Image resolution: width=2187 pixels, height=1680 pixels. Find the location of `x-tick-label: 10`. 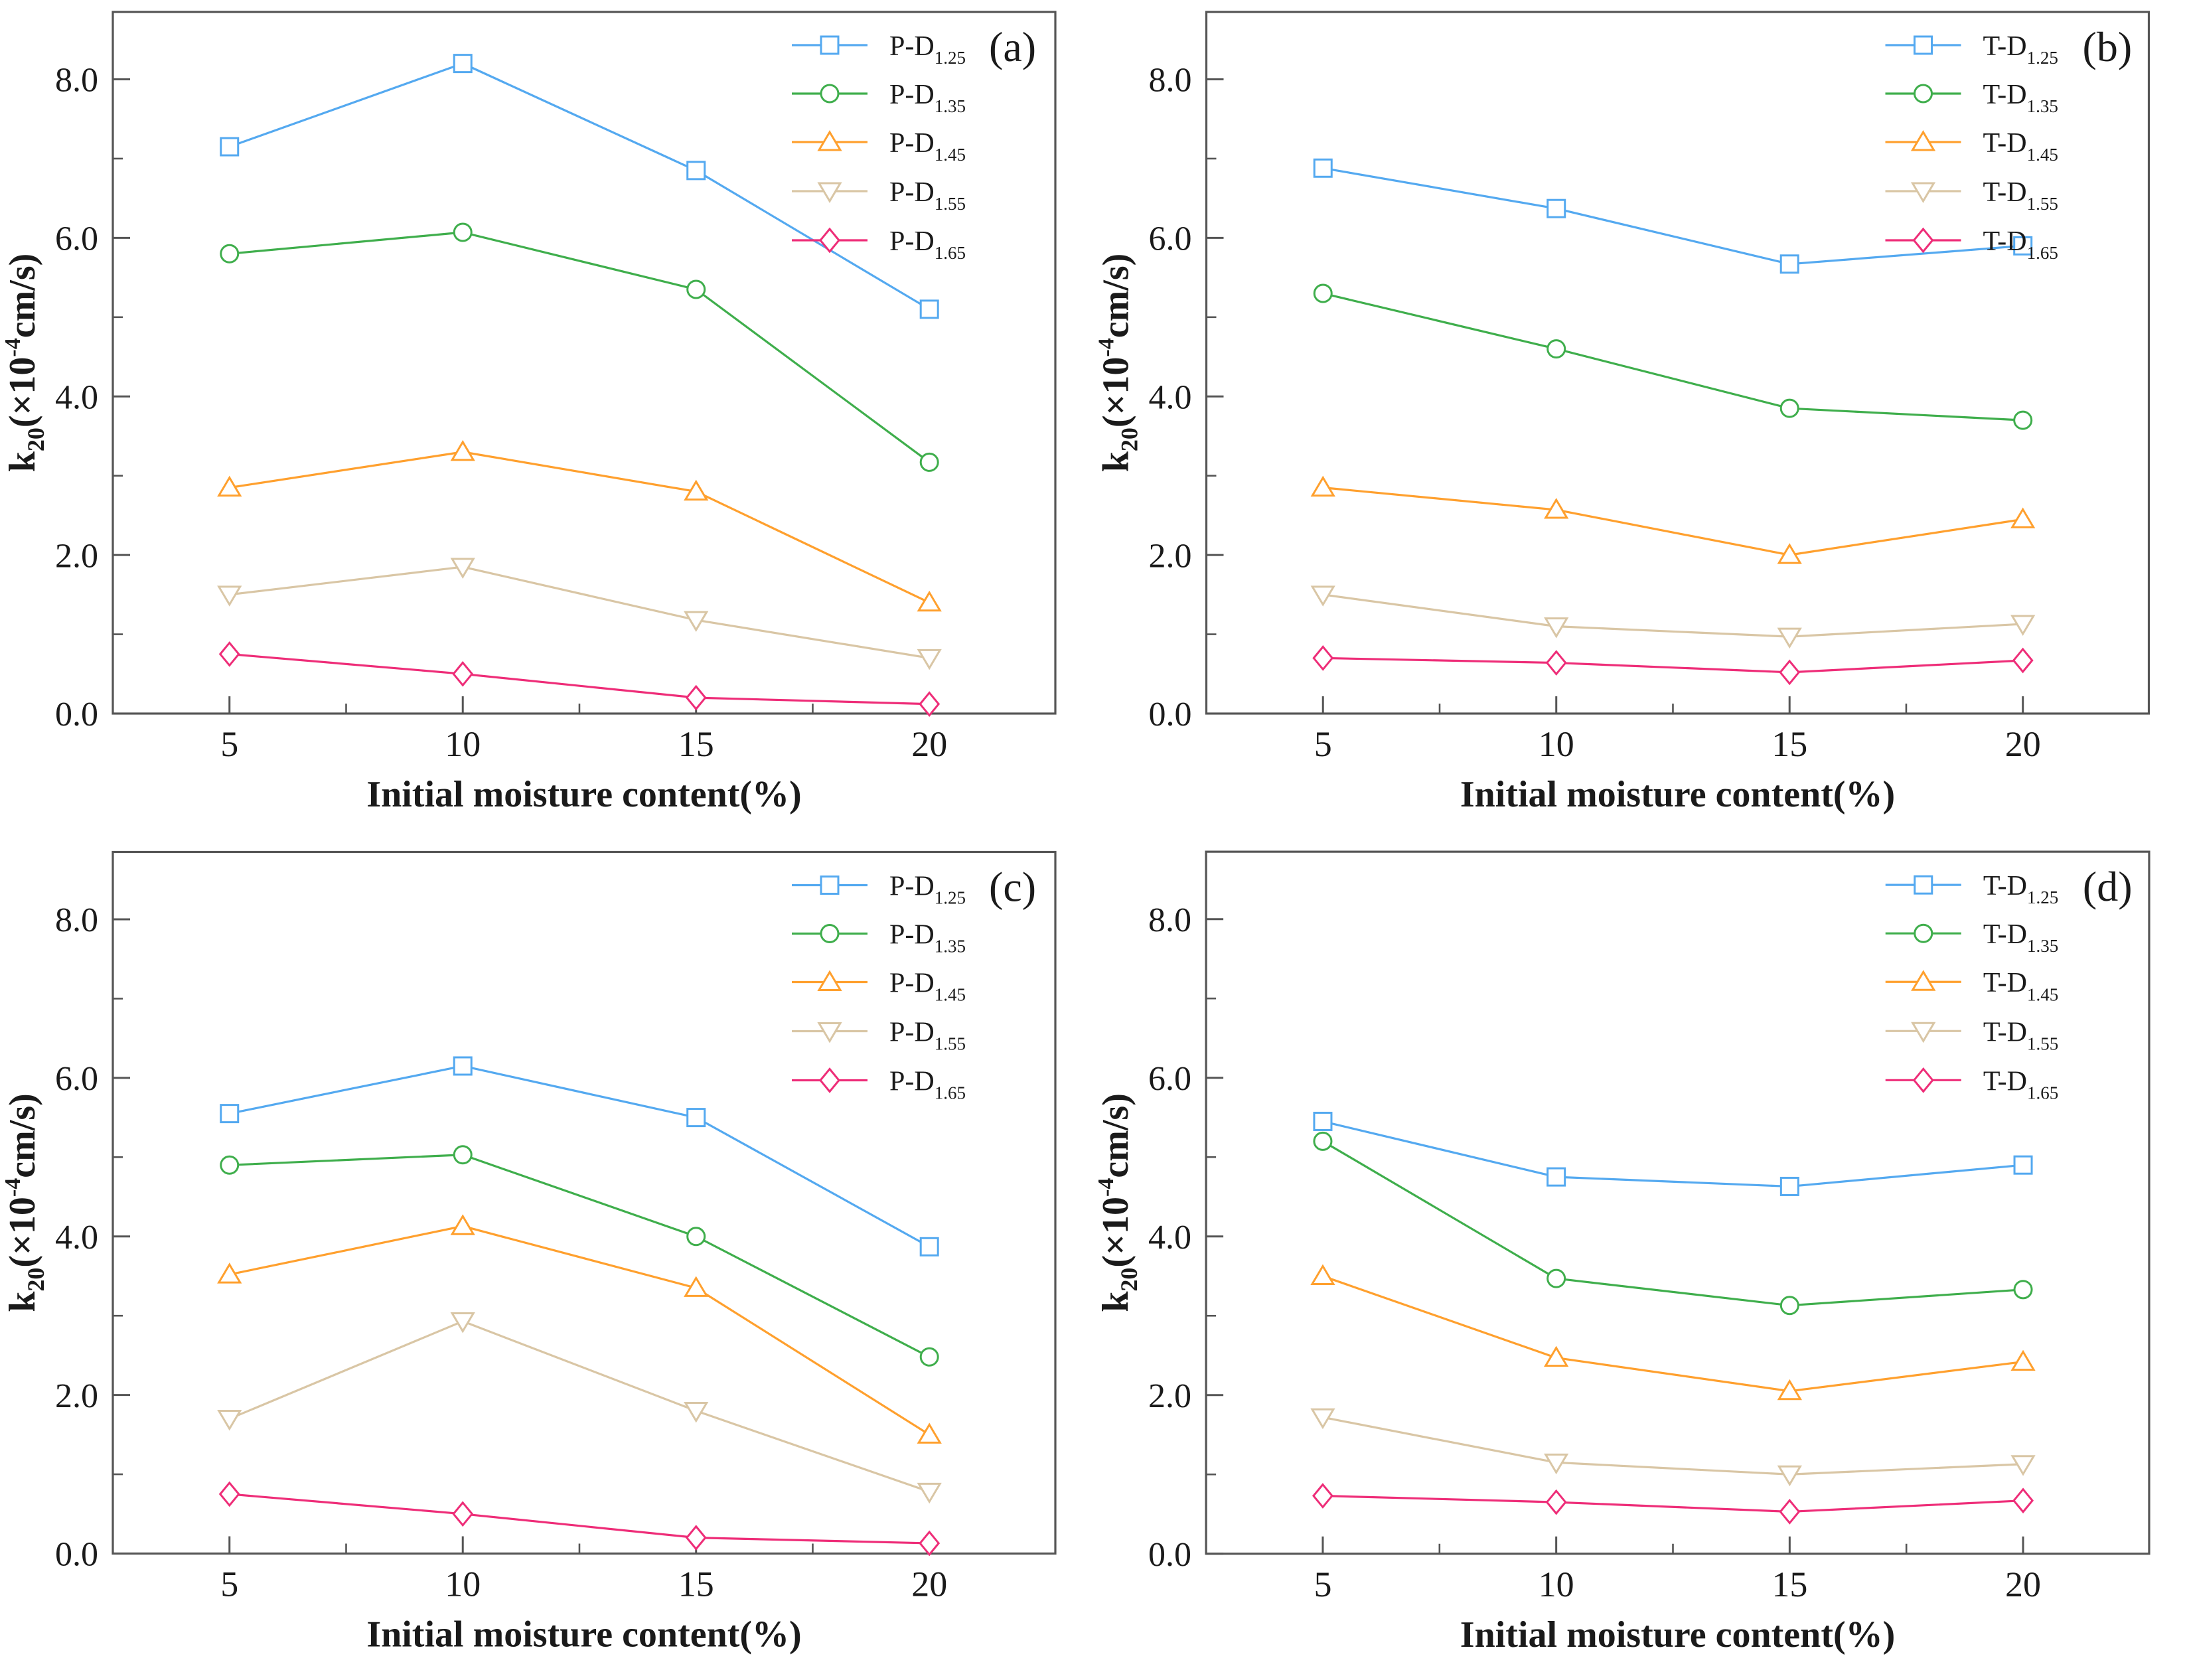

x-tick-label: 10 is located at coordinates (1556, 744).